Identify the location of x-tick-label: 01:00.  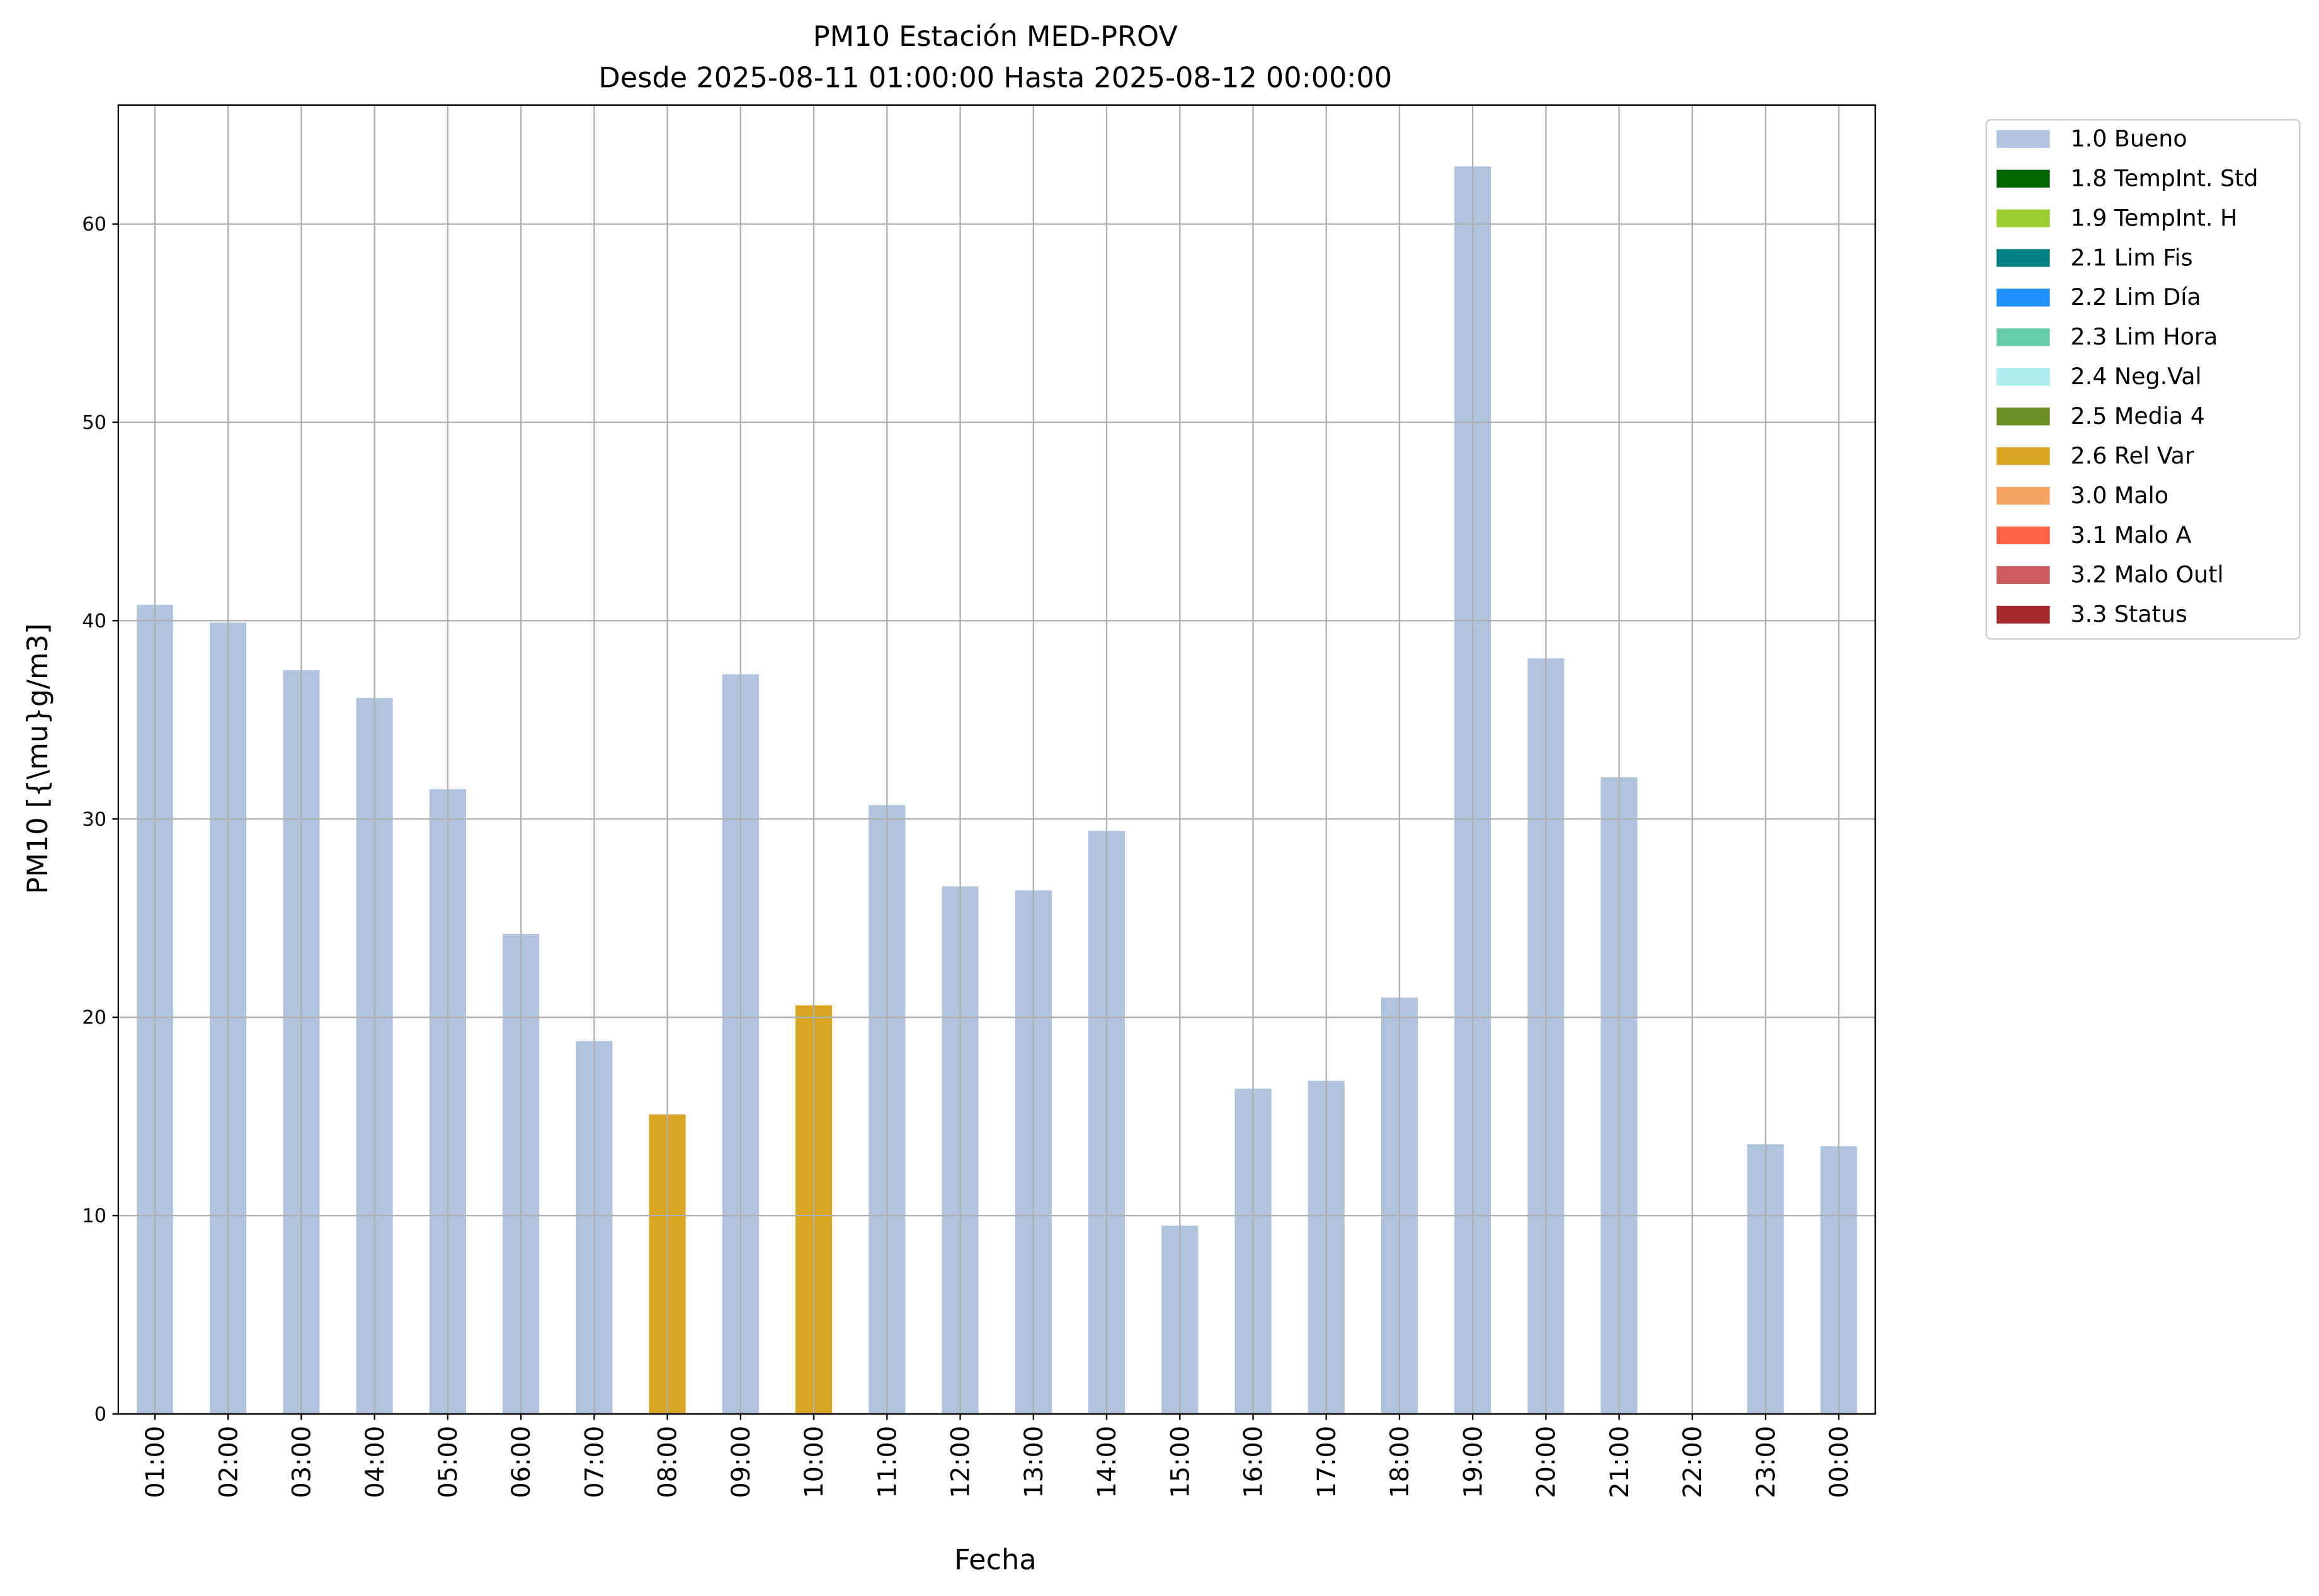
(155, 1462).